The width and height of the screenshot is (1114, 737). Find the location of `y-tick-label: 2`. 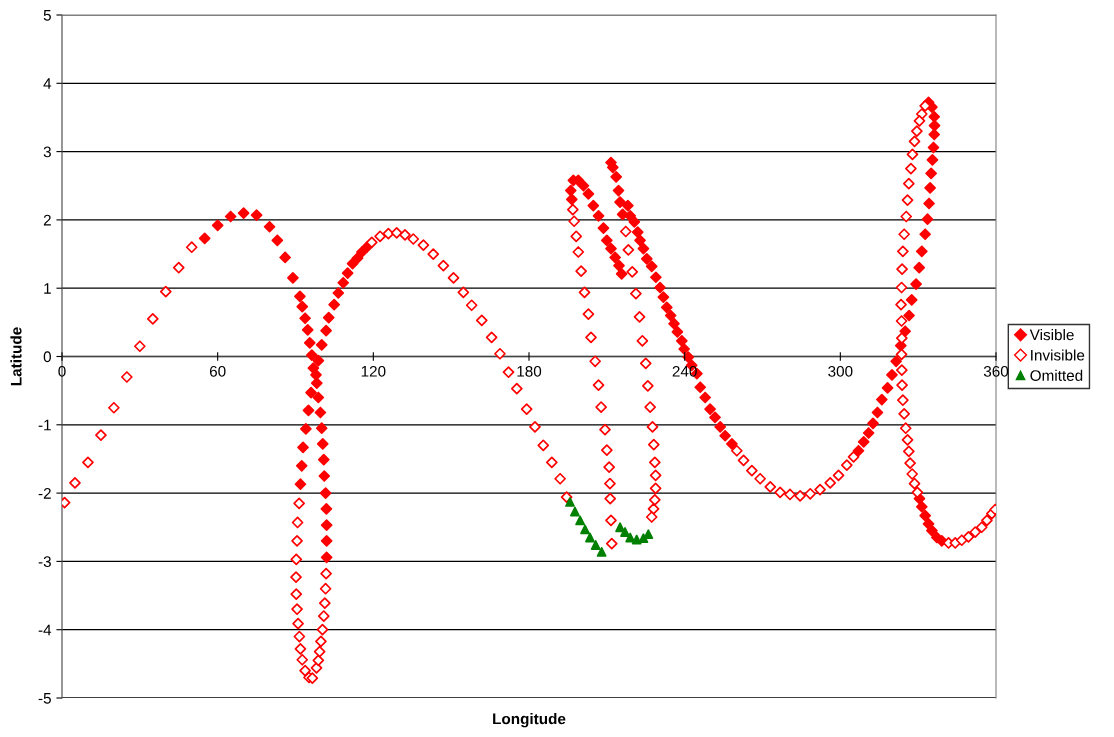

y-tick-label: 2 is located at coordinates (47, 220).